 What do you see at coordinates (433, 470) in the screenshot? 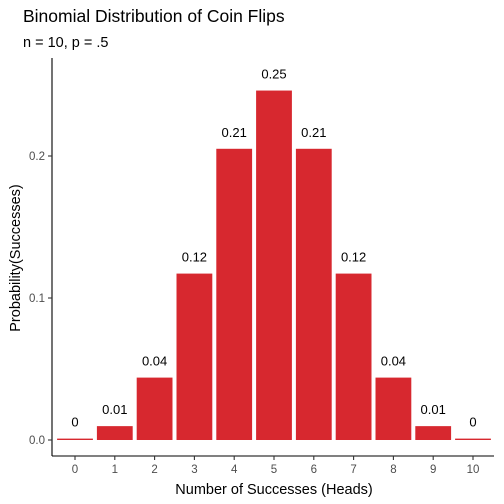
I see `x-tick-label: 9` at bounding box center [433, 470].